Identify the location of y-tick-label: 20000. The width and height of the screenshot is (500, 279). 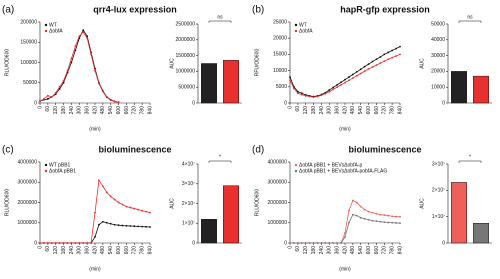
(438, 72).